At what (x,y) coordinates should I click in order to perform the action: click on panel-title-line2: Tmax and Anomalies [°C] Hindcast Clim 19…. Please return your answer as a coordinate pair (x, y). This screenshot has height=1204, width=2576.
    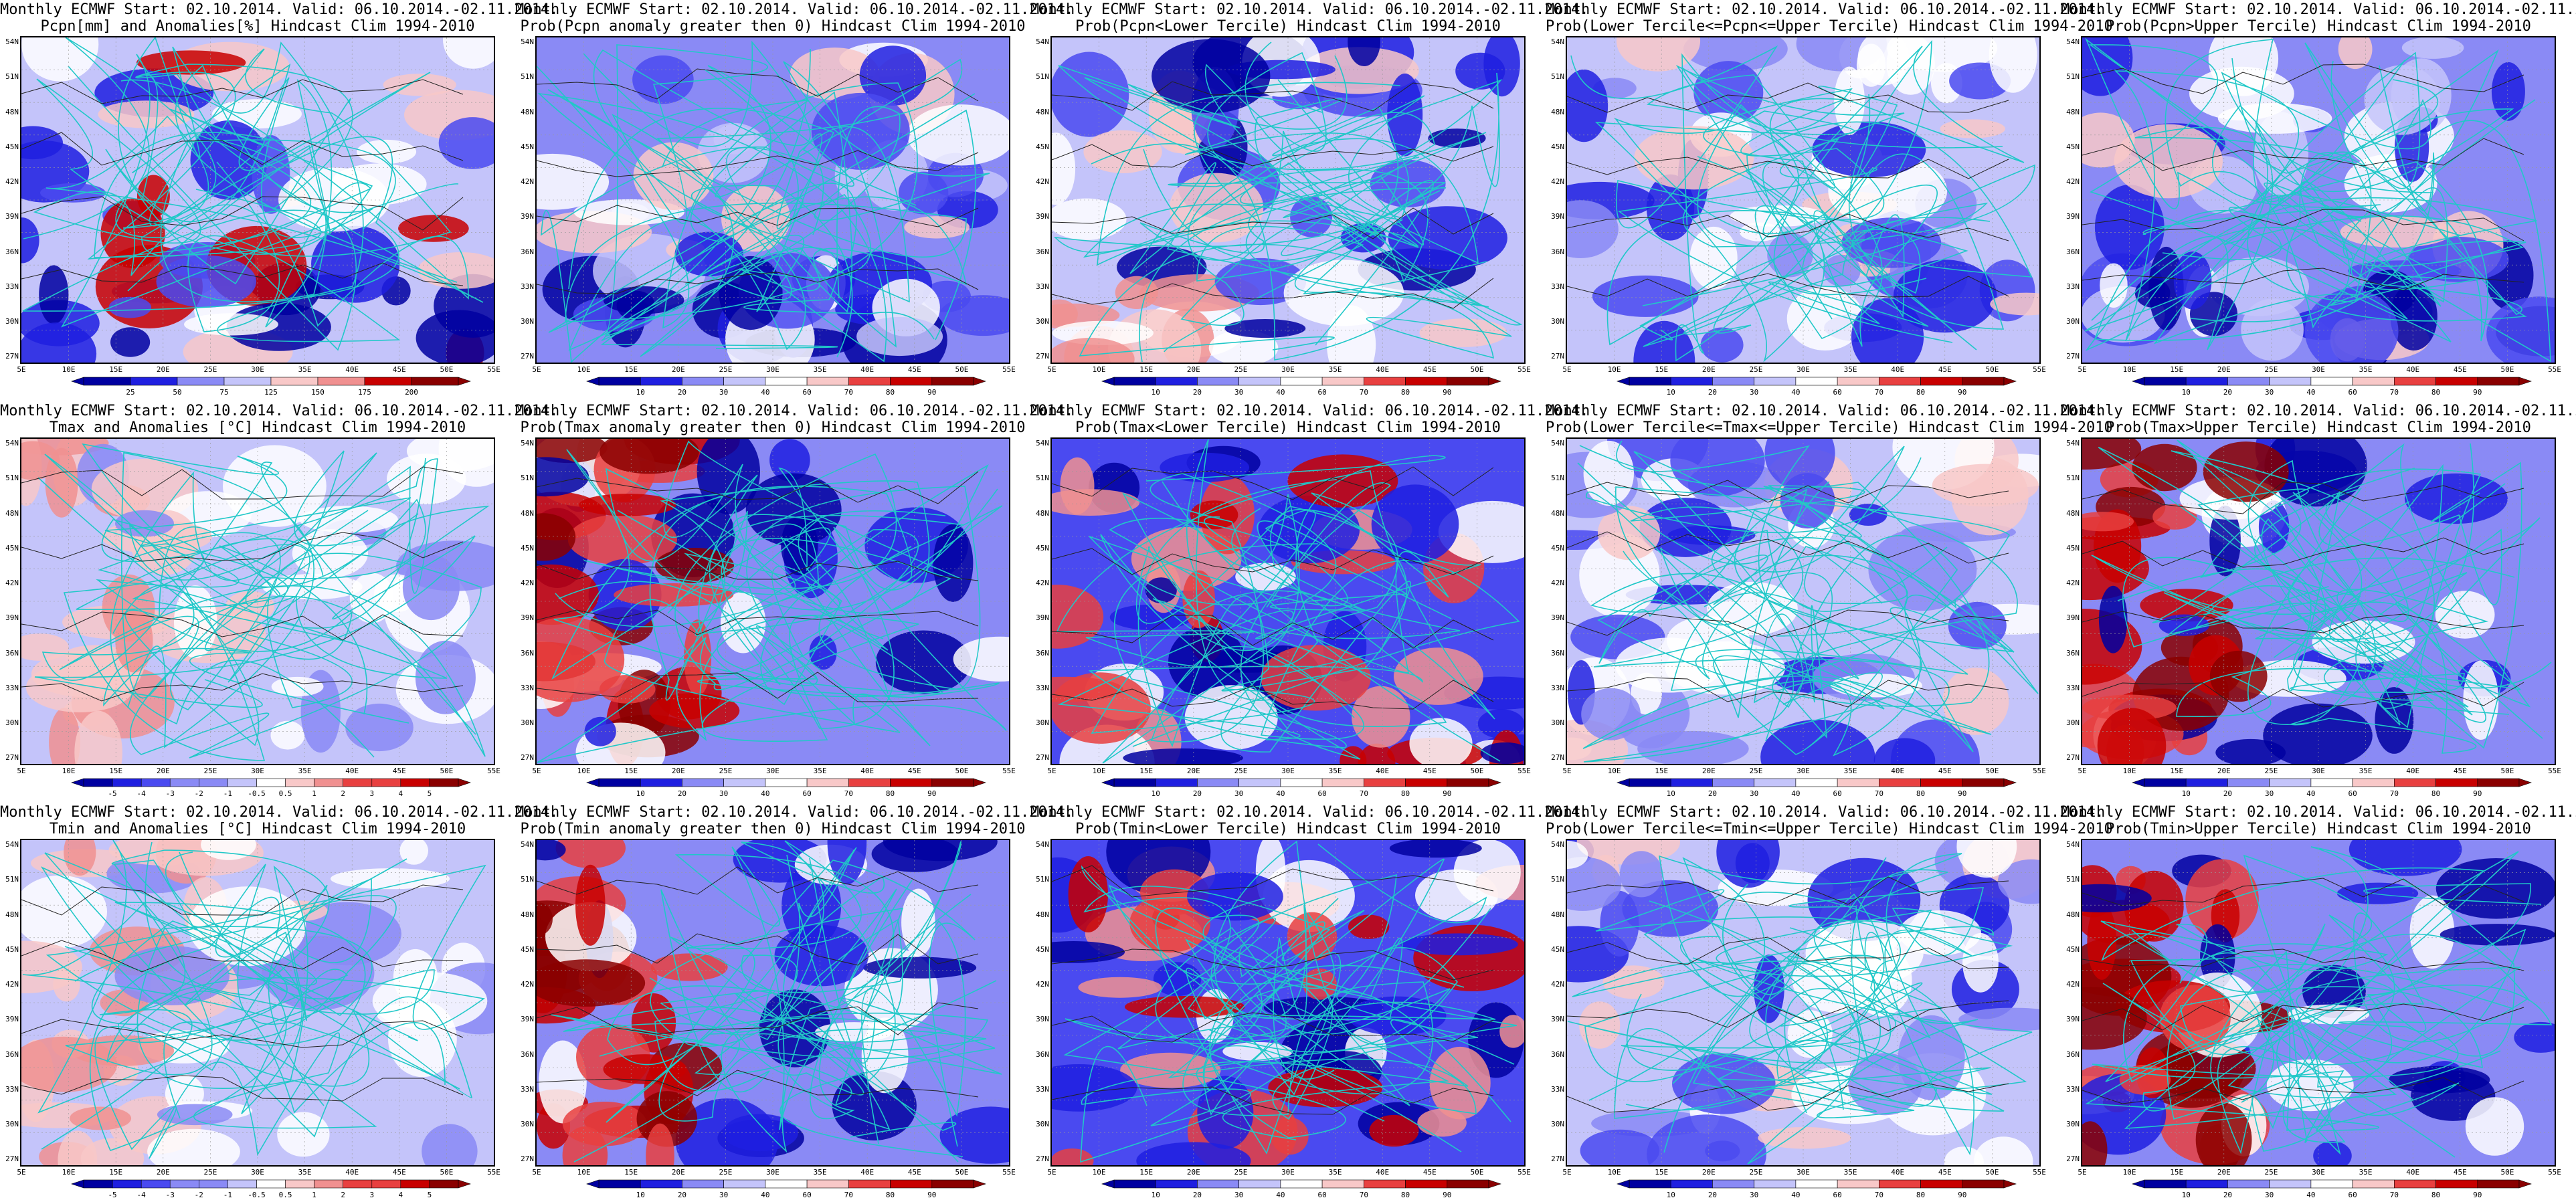
    Looking at the image, I should click on (257, 427).